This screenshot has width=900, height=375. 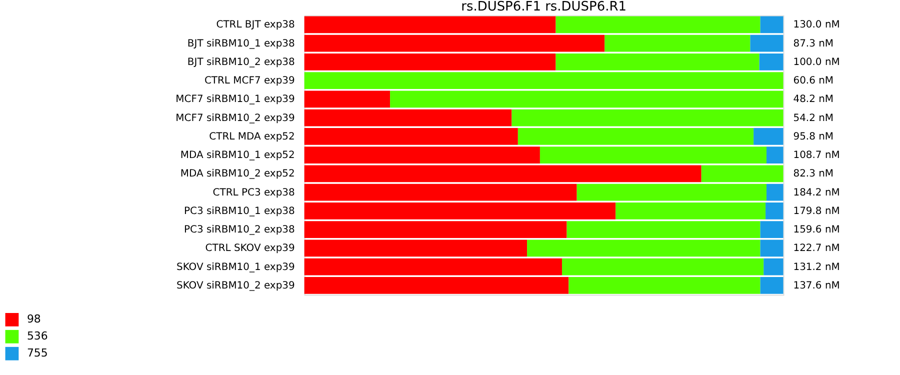 What do you see at coordinates (813, 174) in the screenshot?
I see `text: 82.3 nM` at bounding box center [813, 174].